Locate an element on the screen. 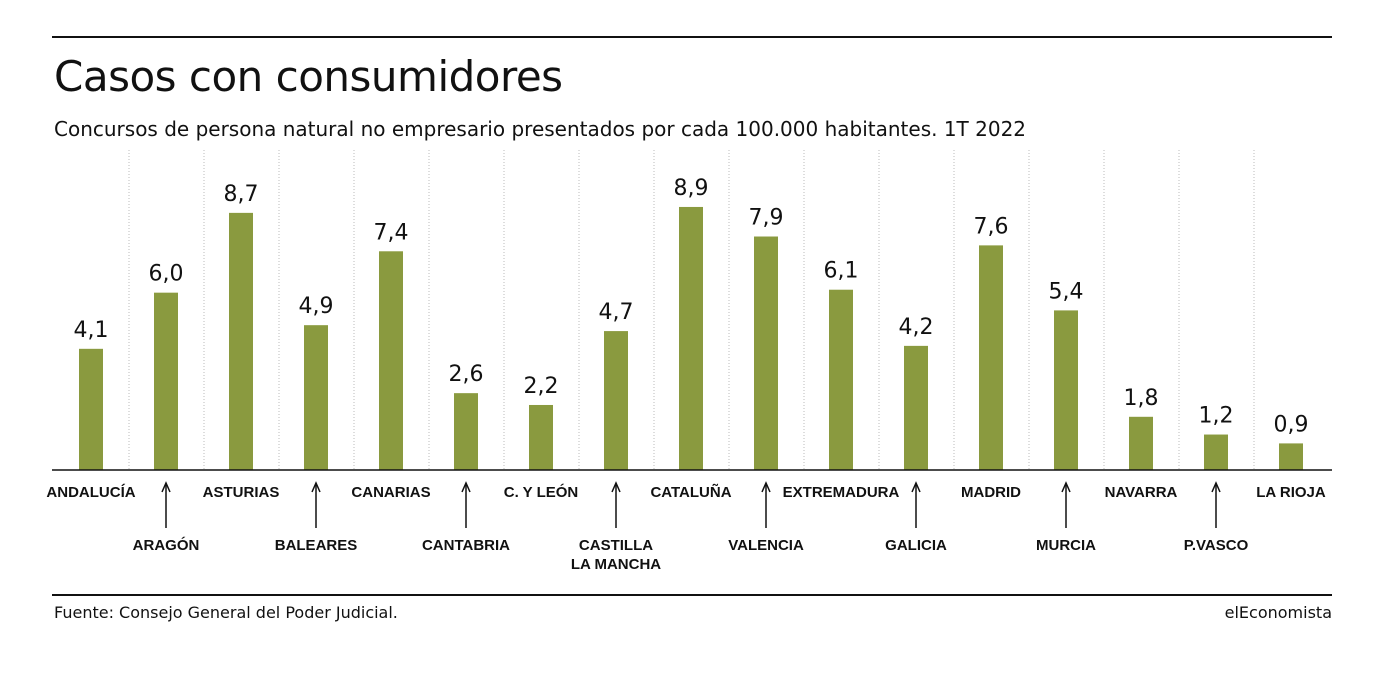 The image size is (1383, 675). data-label: 4,2 is located at coordinates (916, 327).